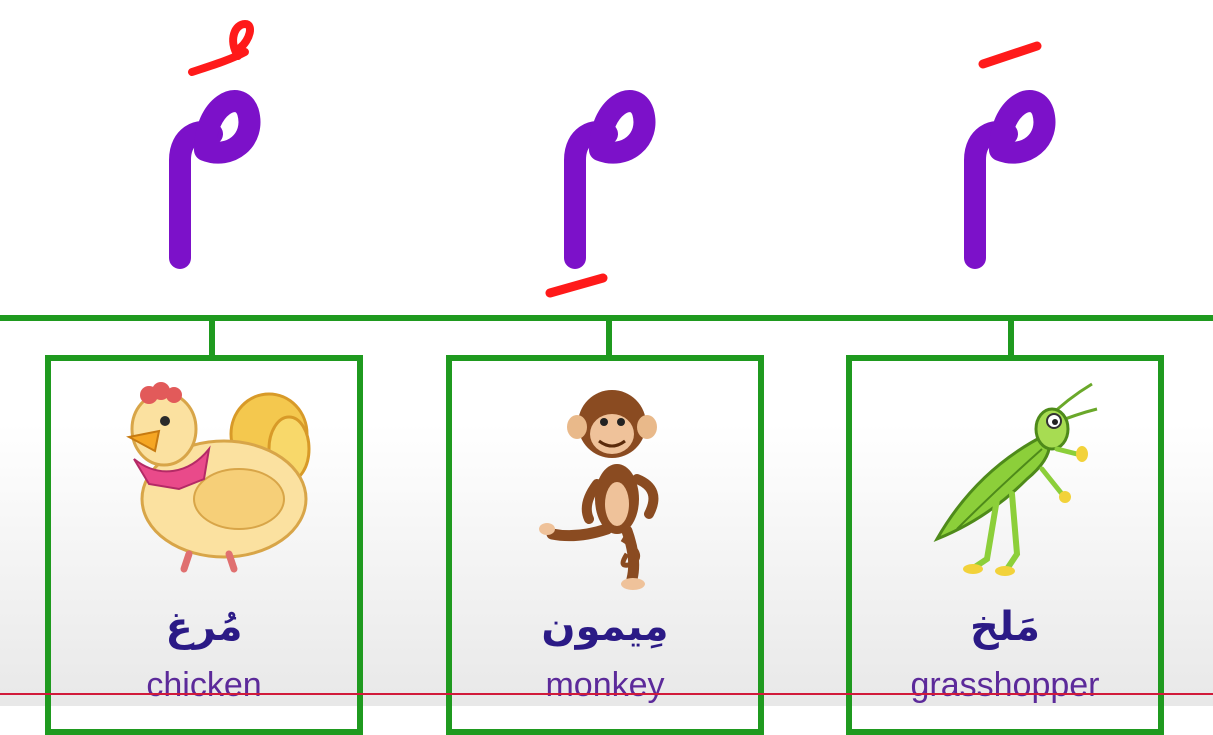 The image size is (1213, 735). What do you see at coordinates (600, 194) in the screenshot?
I see `letter-meem-kasra` at bounding box center [600, 194].